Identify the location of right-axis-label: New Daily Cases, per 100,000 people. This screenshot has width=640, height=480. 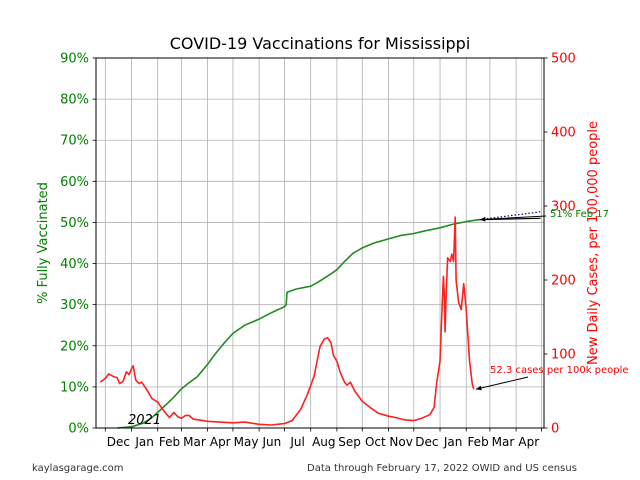
(593, 243).